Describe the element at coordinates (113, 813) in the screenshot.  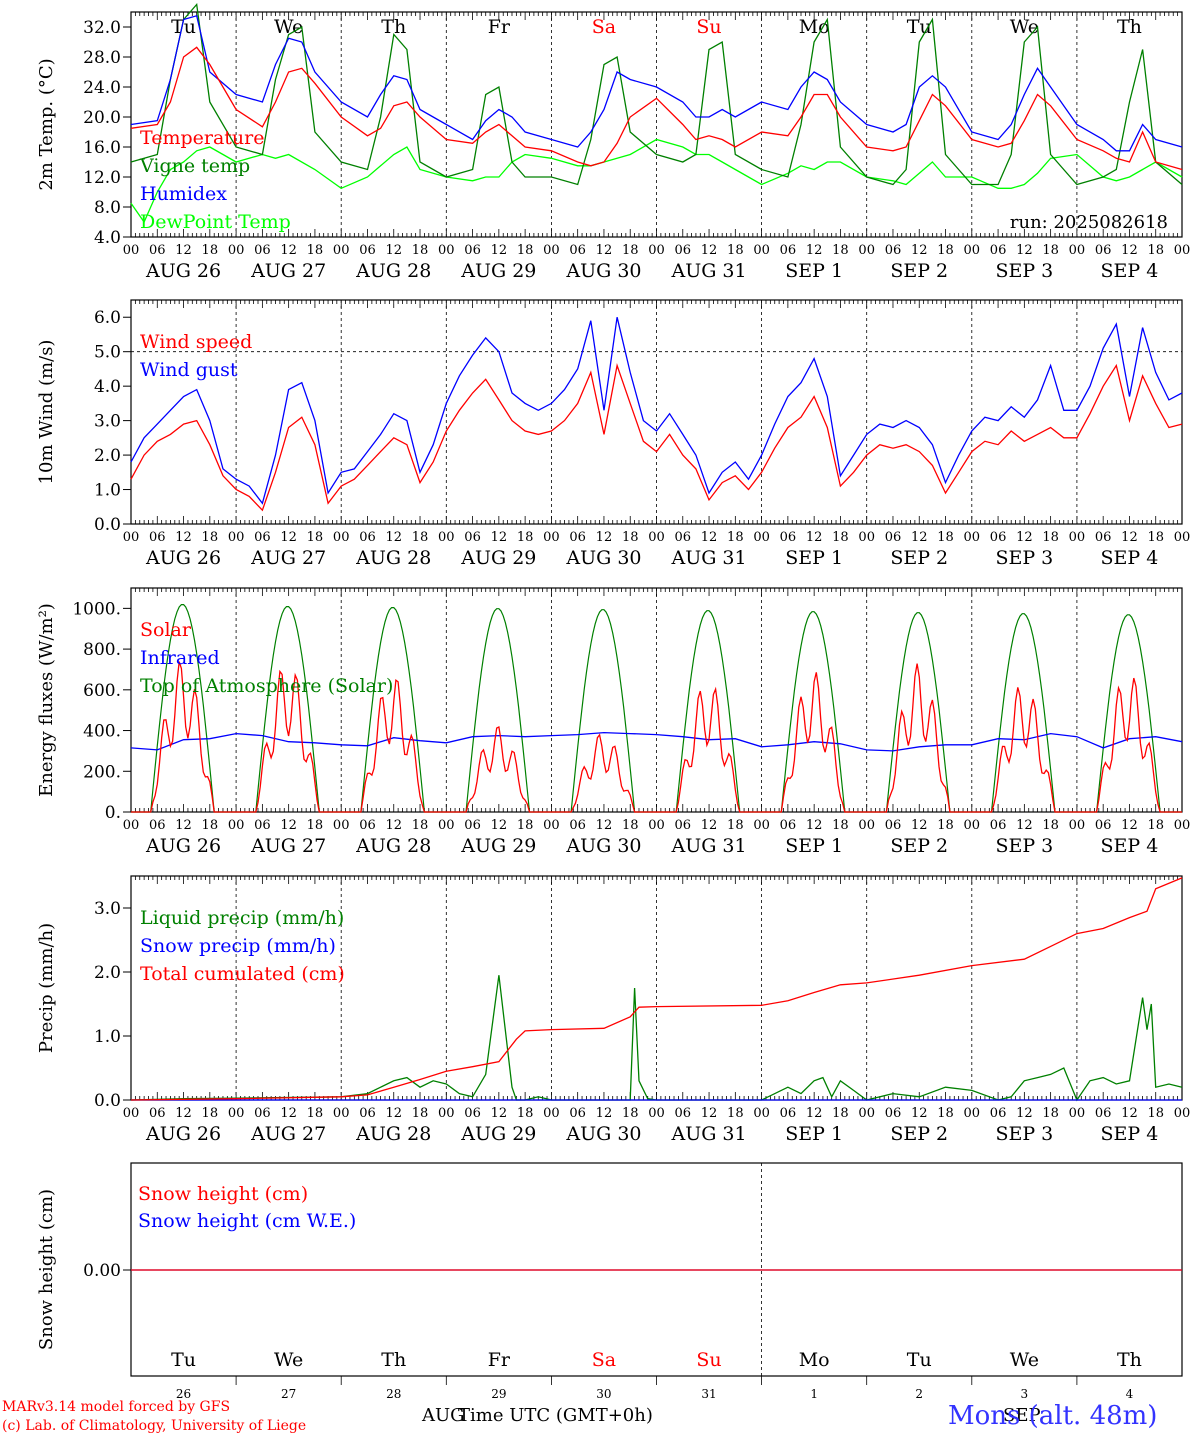
I see `y-tick-label: 0.` at that location.